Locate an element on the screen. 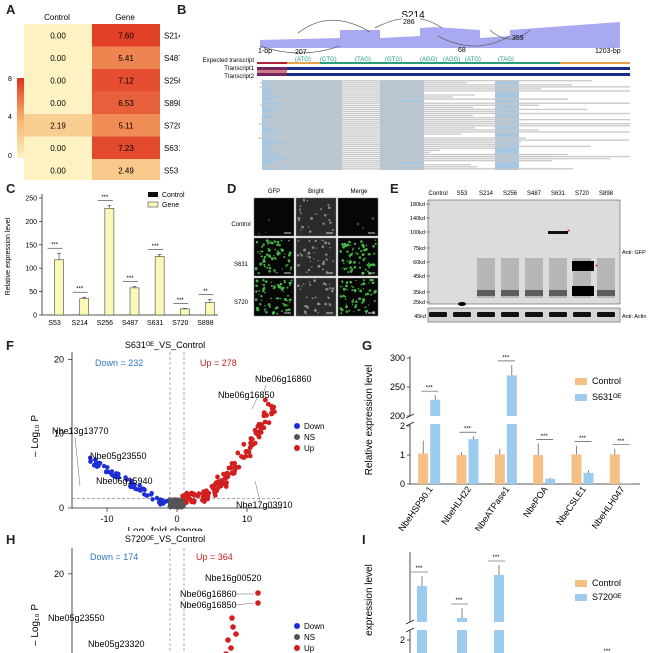  heatmap-cell-control is located at coordinates (58, 169).